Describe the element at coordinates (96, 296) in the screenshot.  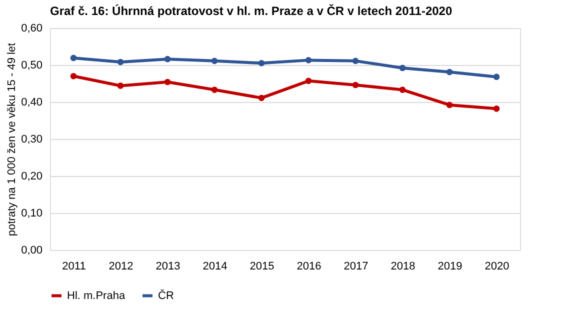
I see `legend-label: Hl. m.Praha` at that location.